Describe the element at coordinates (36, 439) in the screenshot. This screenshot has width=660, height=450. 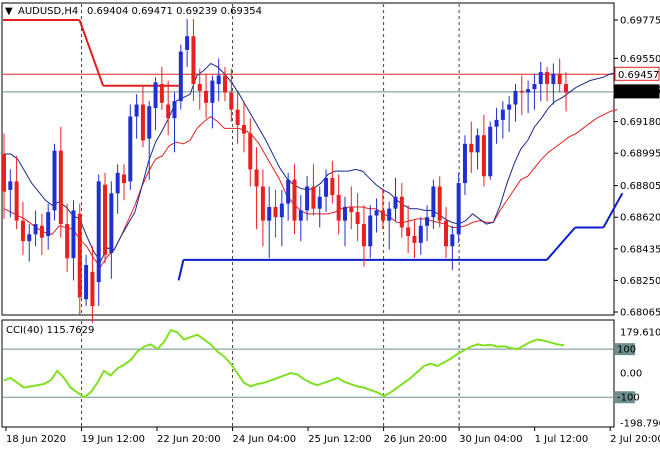
I see `time-label: 18 Jun 2020` at that location.